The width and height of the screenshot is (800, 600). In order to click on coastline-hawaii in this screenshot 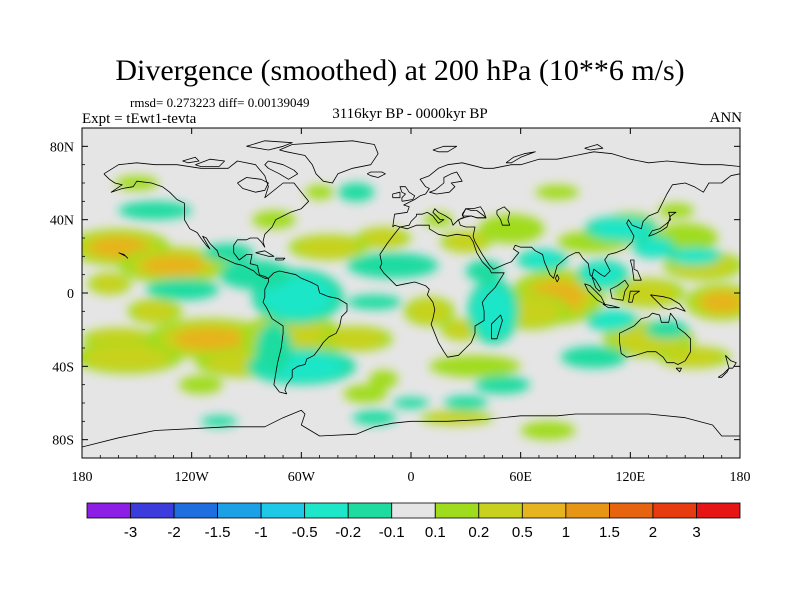, I will do `click(123, 255)`.